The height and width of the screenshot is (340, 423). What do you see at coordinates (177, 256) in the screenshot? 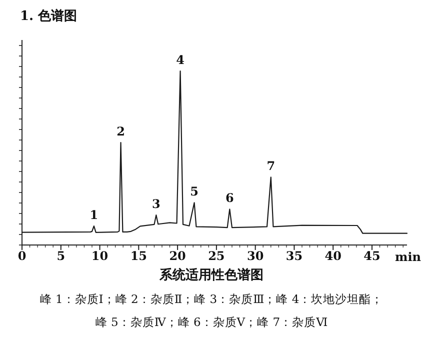
I see `x-tick-label: 20` at bounding box center [177, 256].